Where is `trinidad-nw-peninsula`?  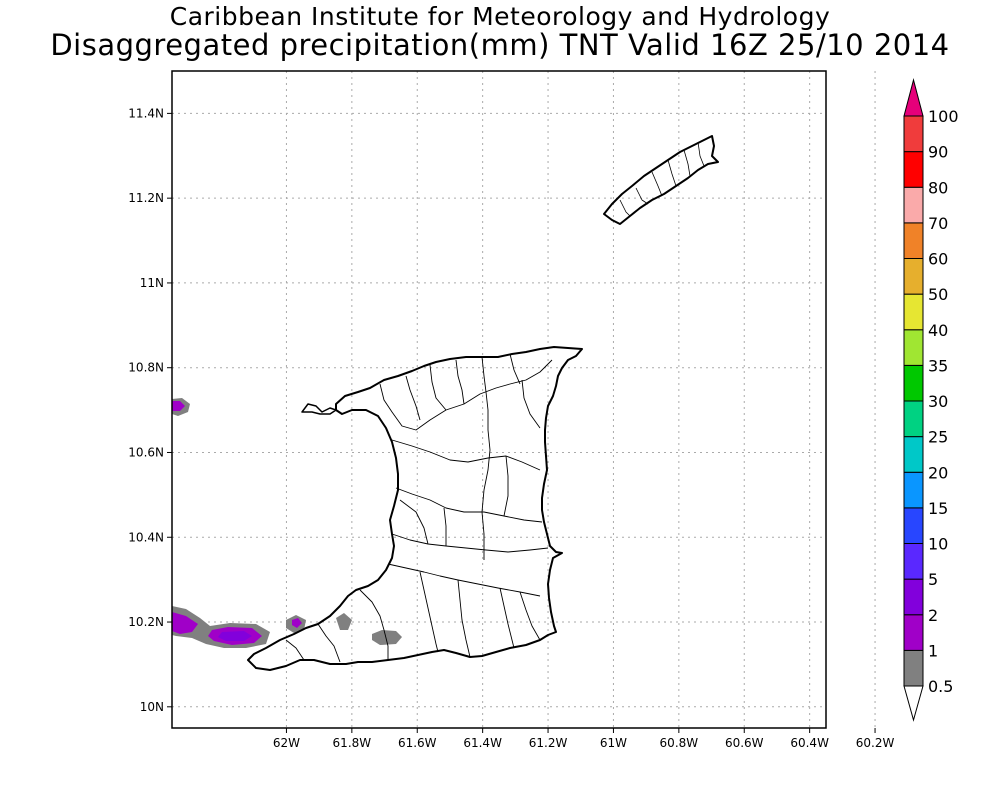
trinidad-nw-peninsula is located at coordinates (319, 409).